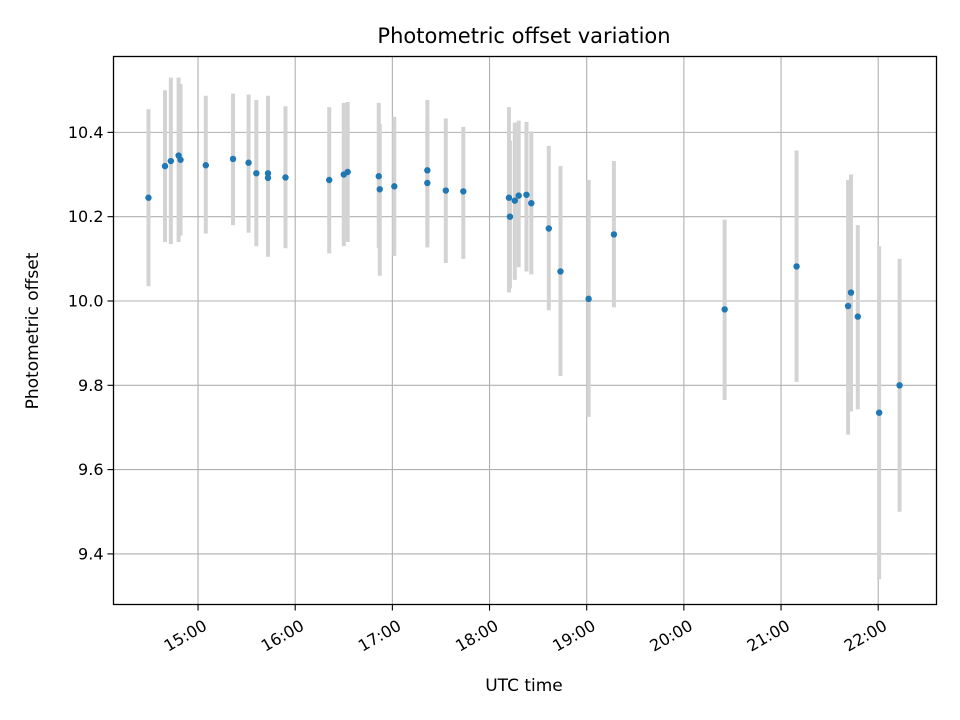  I want to click on y-axis-label: Photometric offset, so click(33, 330).